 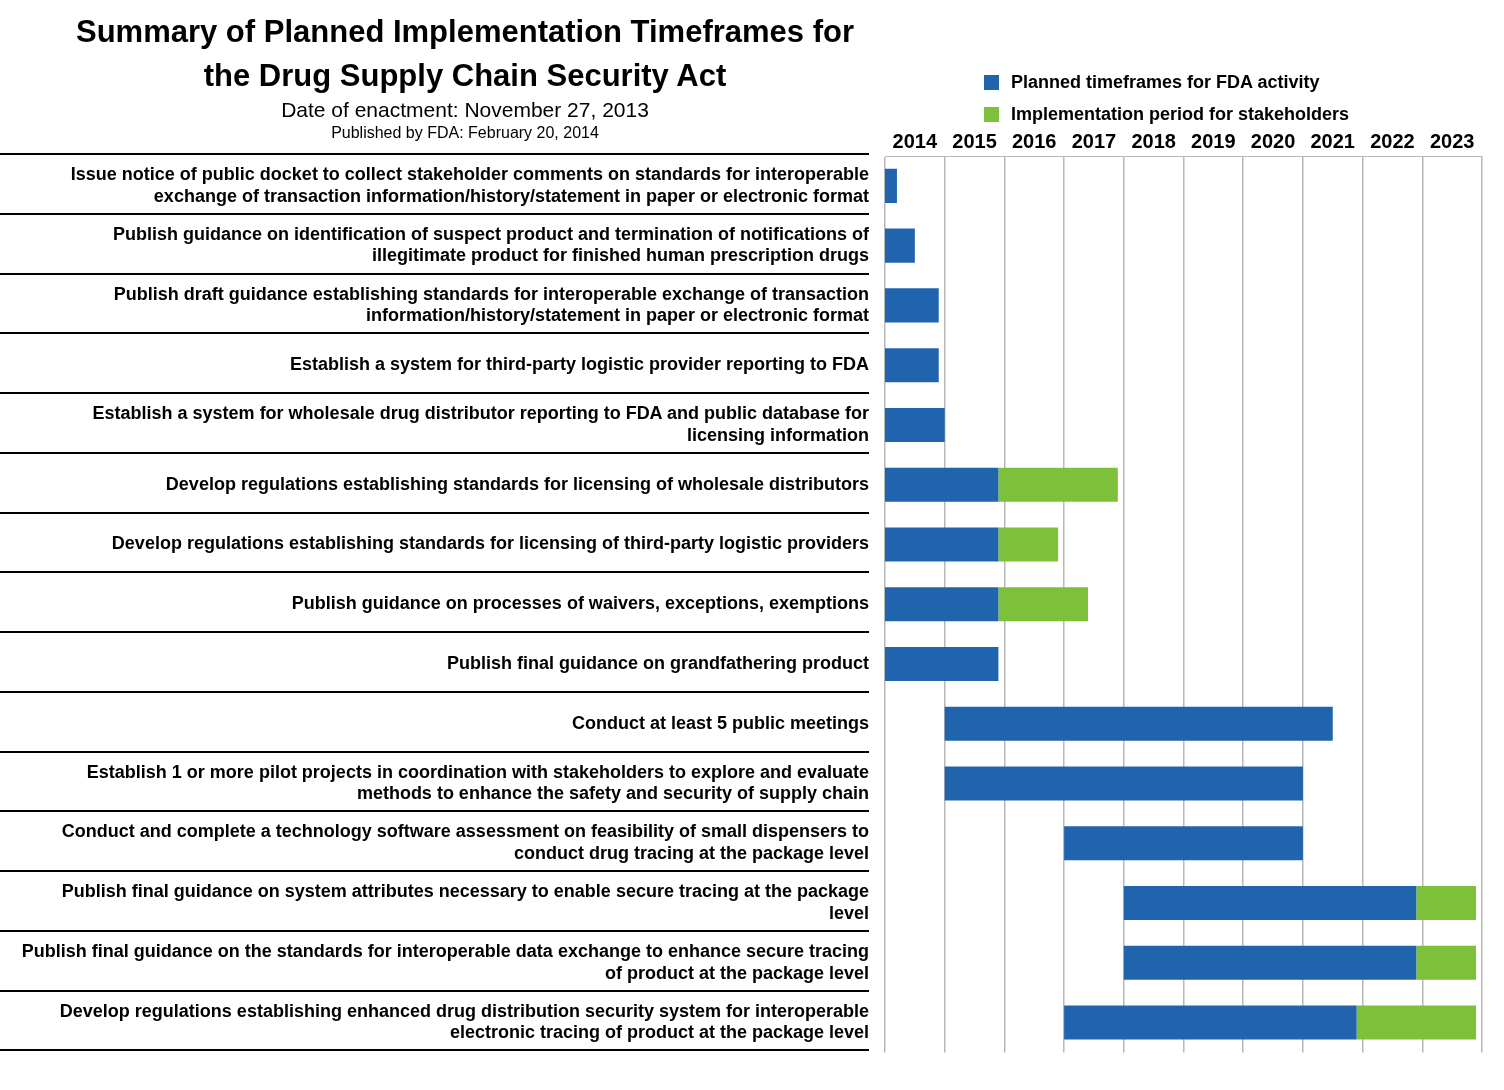 What do you see at coordinates (1273, 140) in the screenshot?
I see `x-tick-label: 2020` at bounding box center [1273, 140].